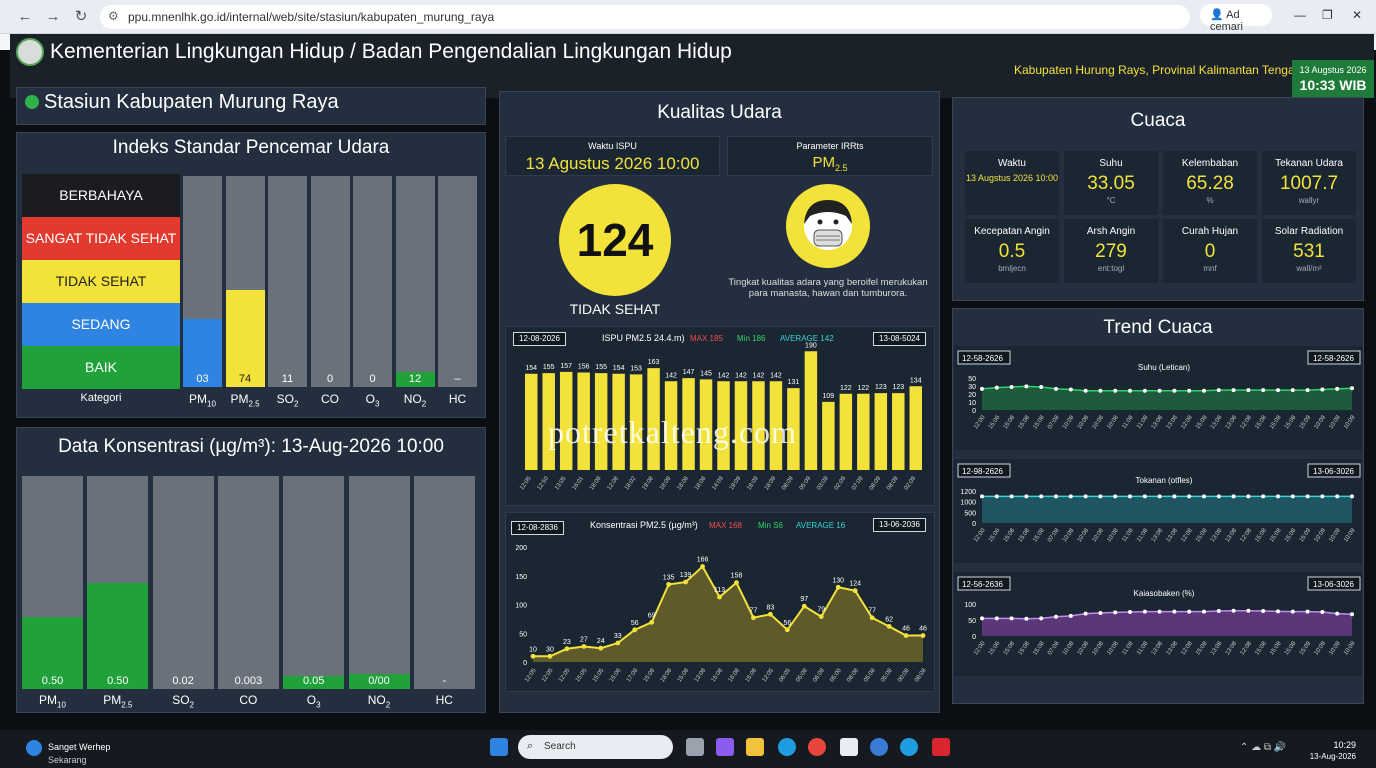 The width and height of the screenshot is (1376, 768). What do you see at coordinates (689, 372) in the screenshot?
I see `ispu-bar-label: 147` at bounding box center [689, 372].